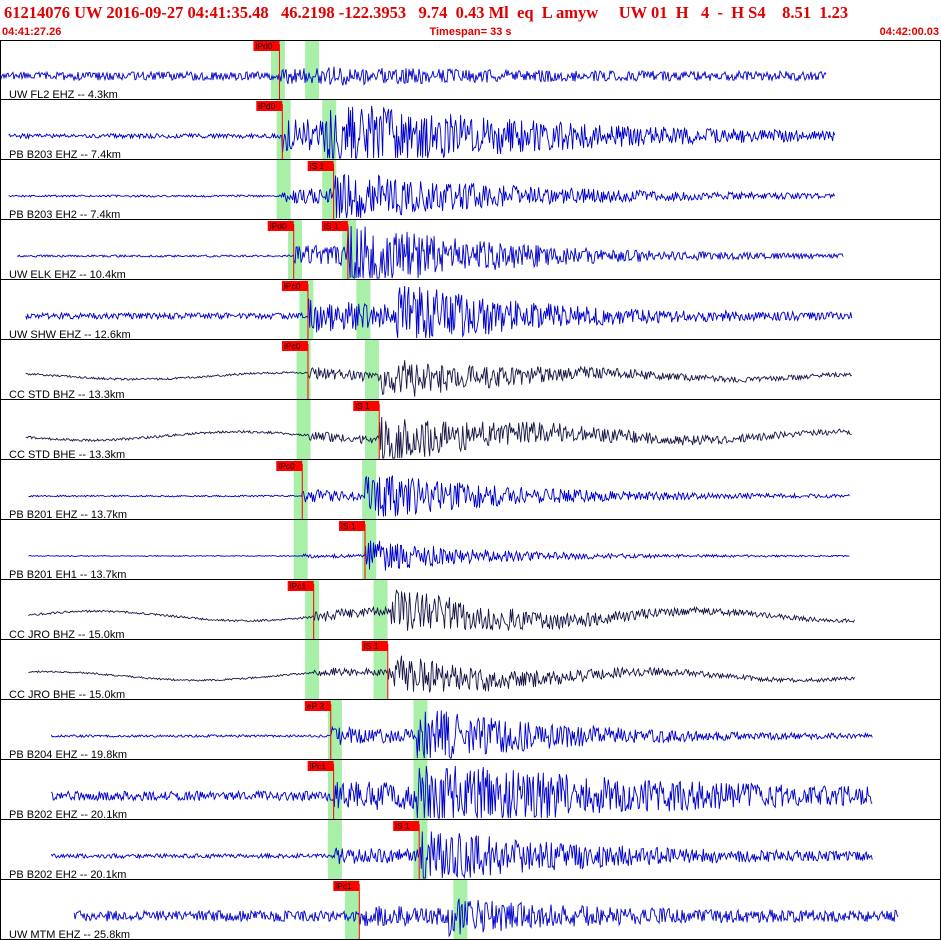 The height and width of the screenshot is (940, 941). I want to click on station-label: PB B204 EHZ -- 19.8km, so click(68, 755).